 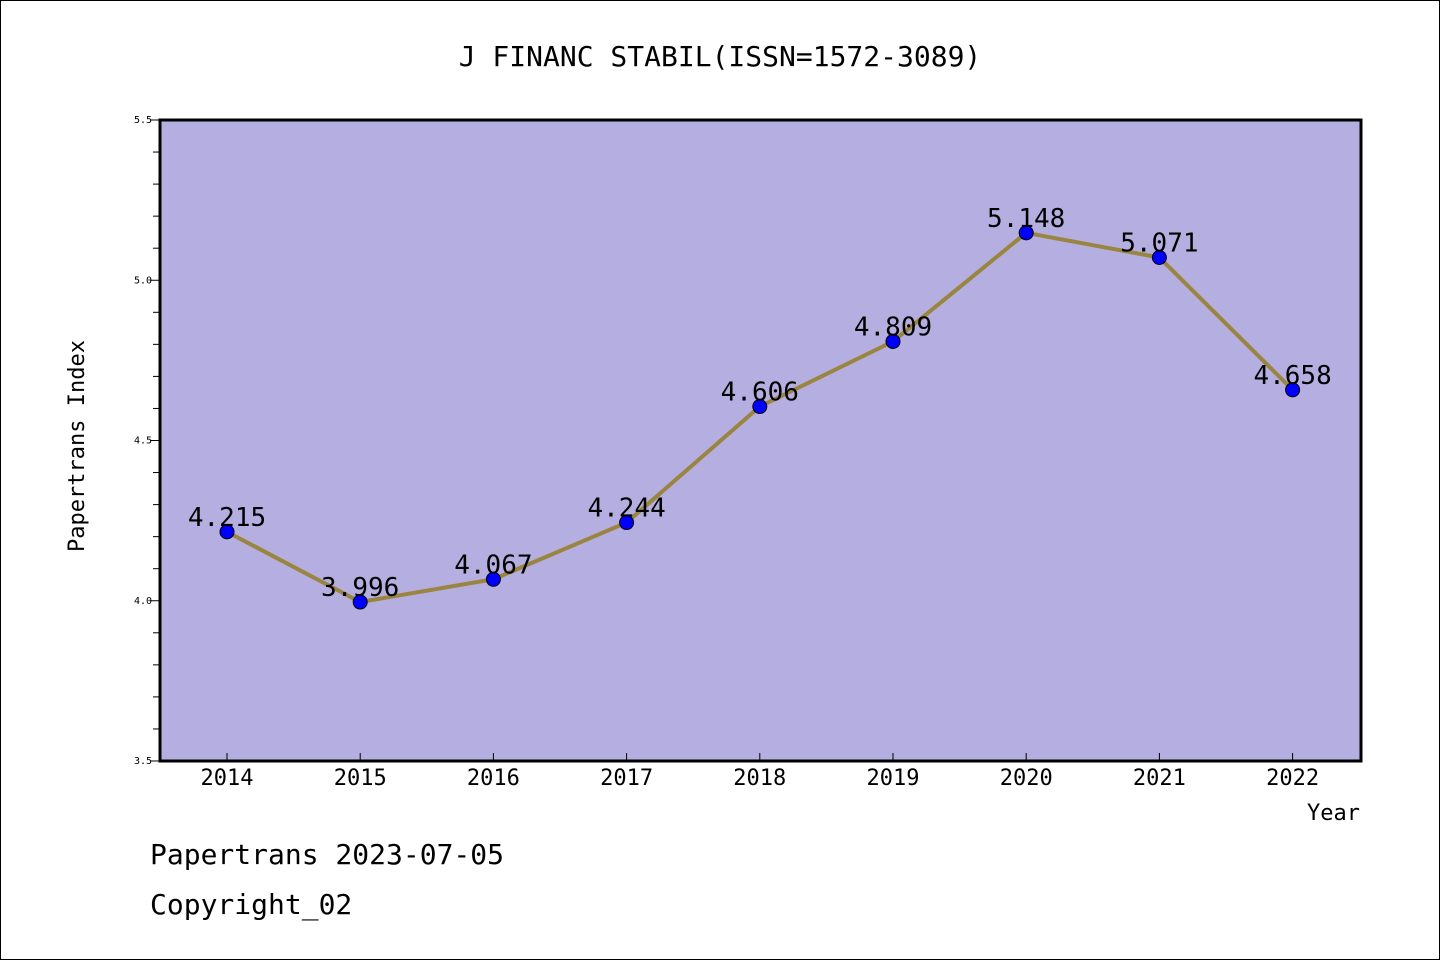 I want to click on data-label: 4.215, so click(x=227, y=518).